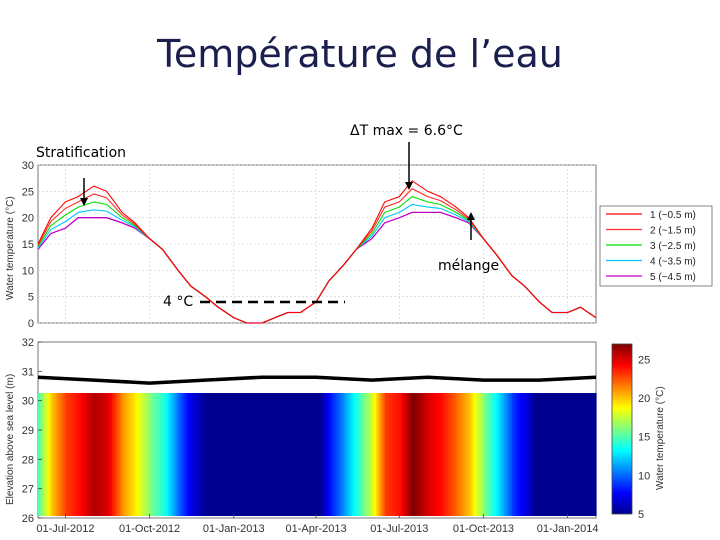  What do you see at coordinates (673, 246) in the screenshot?
I see `legend-label-3: 3 (~2.5 m)` at bounding box center [673, 246].